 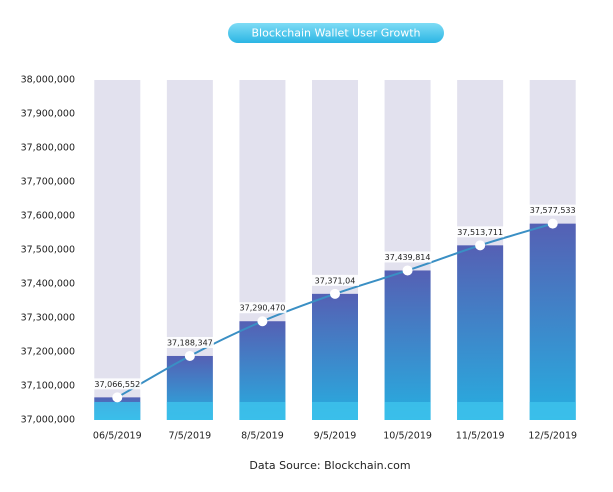 I want to click on y-tick-label: 37,300,000, so click(x=48, y=318).